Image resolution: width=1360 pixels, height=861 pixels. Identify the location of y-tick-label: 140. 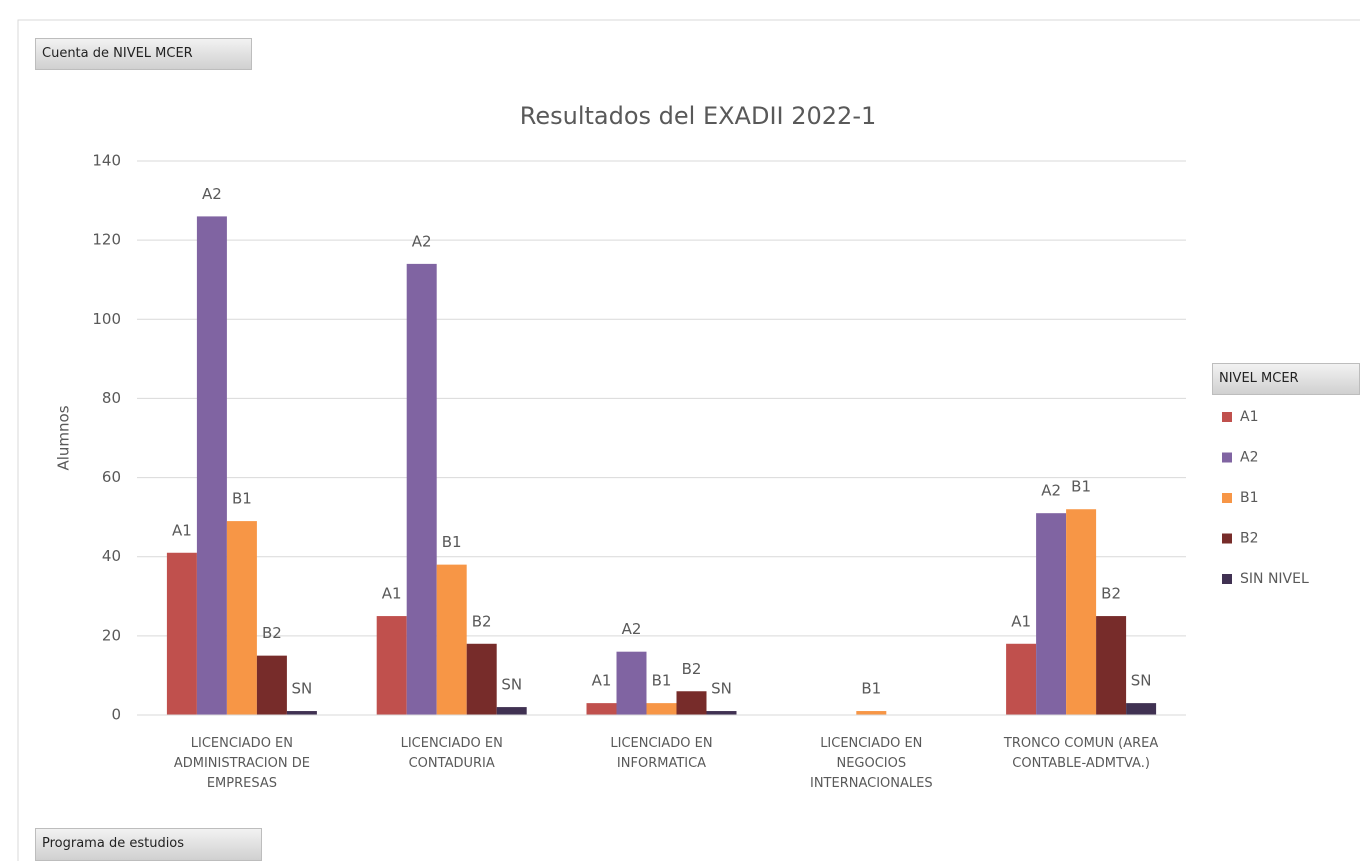
(106, 161).